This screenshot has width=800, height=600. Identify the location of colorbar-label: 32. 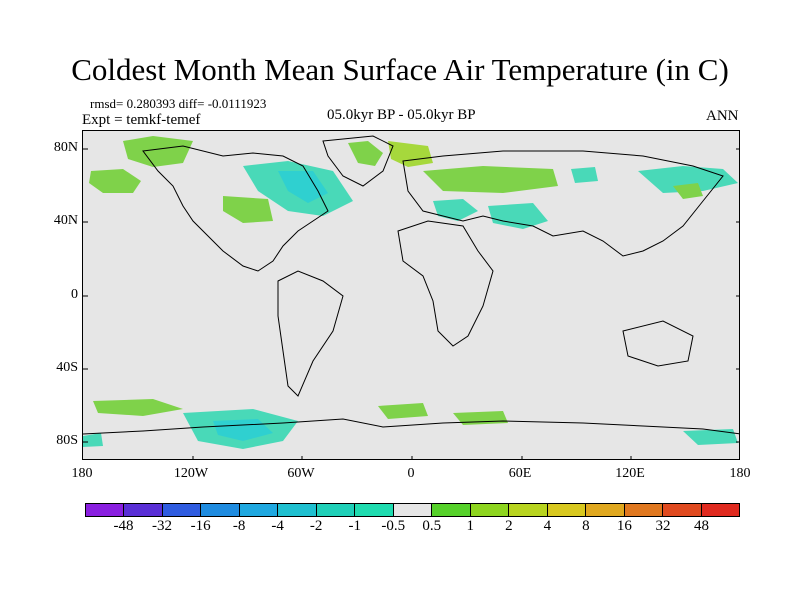
(663, 526).